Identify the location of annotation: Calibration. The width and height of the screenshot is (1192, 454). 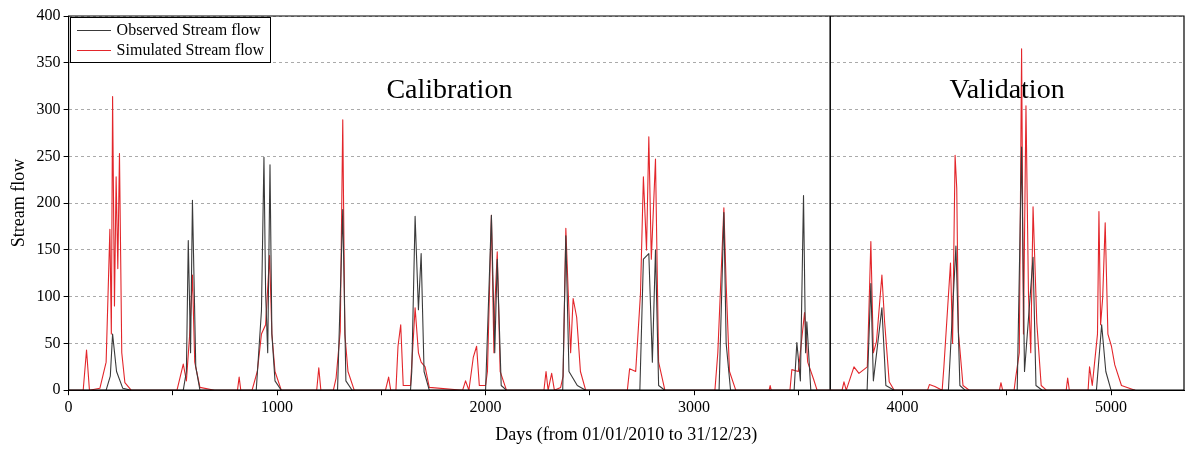
(449, 89).